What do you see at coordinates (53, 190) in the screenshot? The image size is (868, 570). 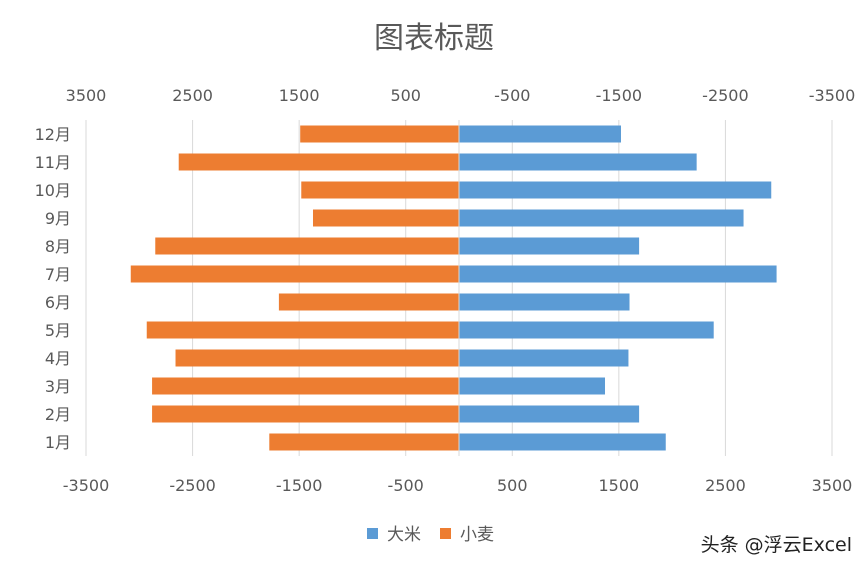 I see `category-label: 10月` at bounding box center [53, 190].